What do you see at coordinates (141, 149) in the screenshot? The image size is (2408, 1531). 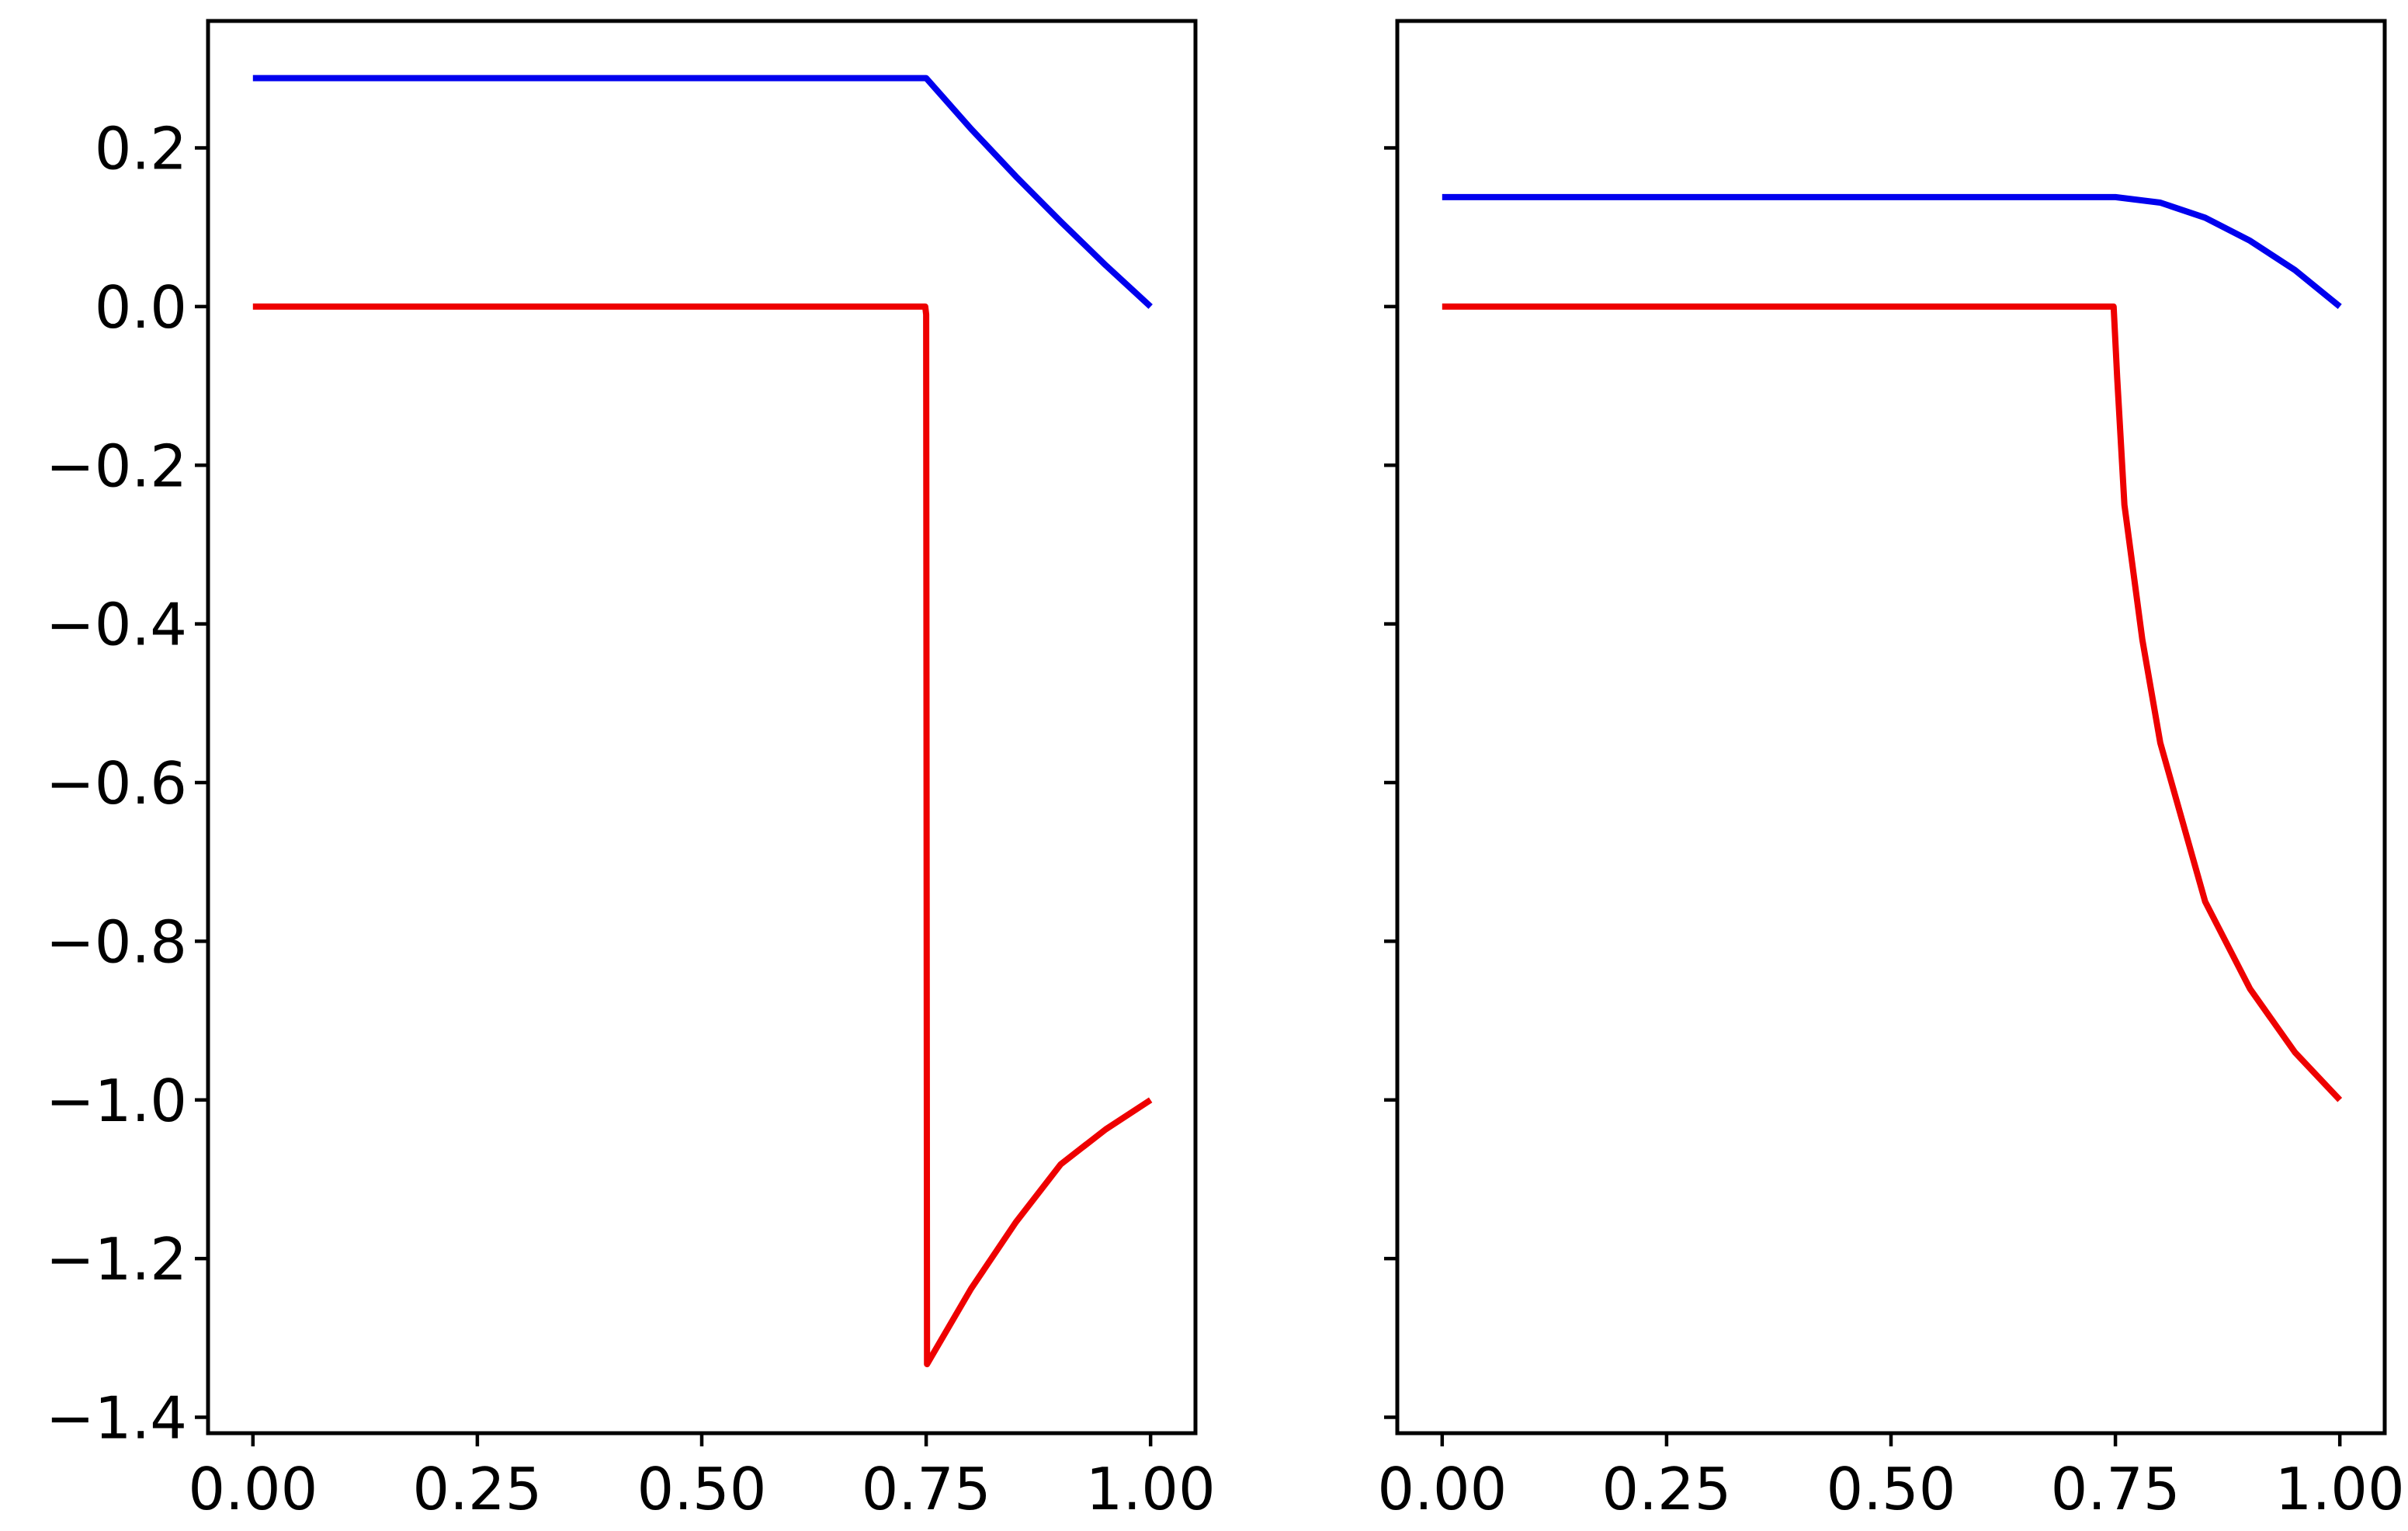 I see `y-tick-label: 0.2` at bounding box center [141, 149].